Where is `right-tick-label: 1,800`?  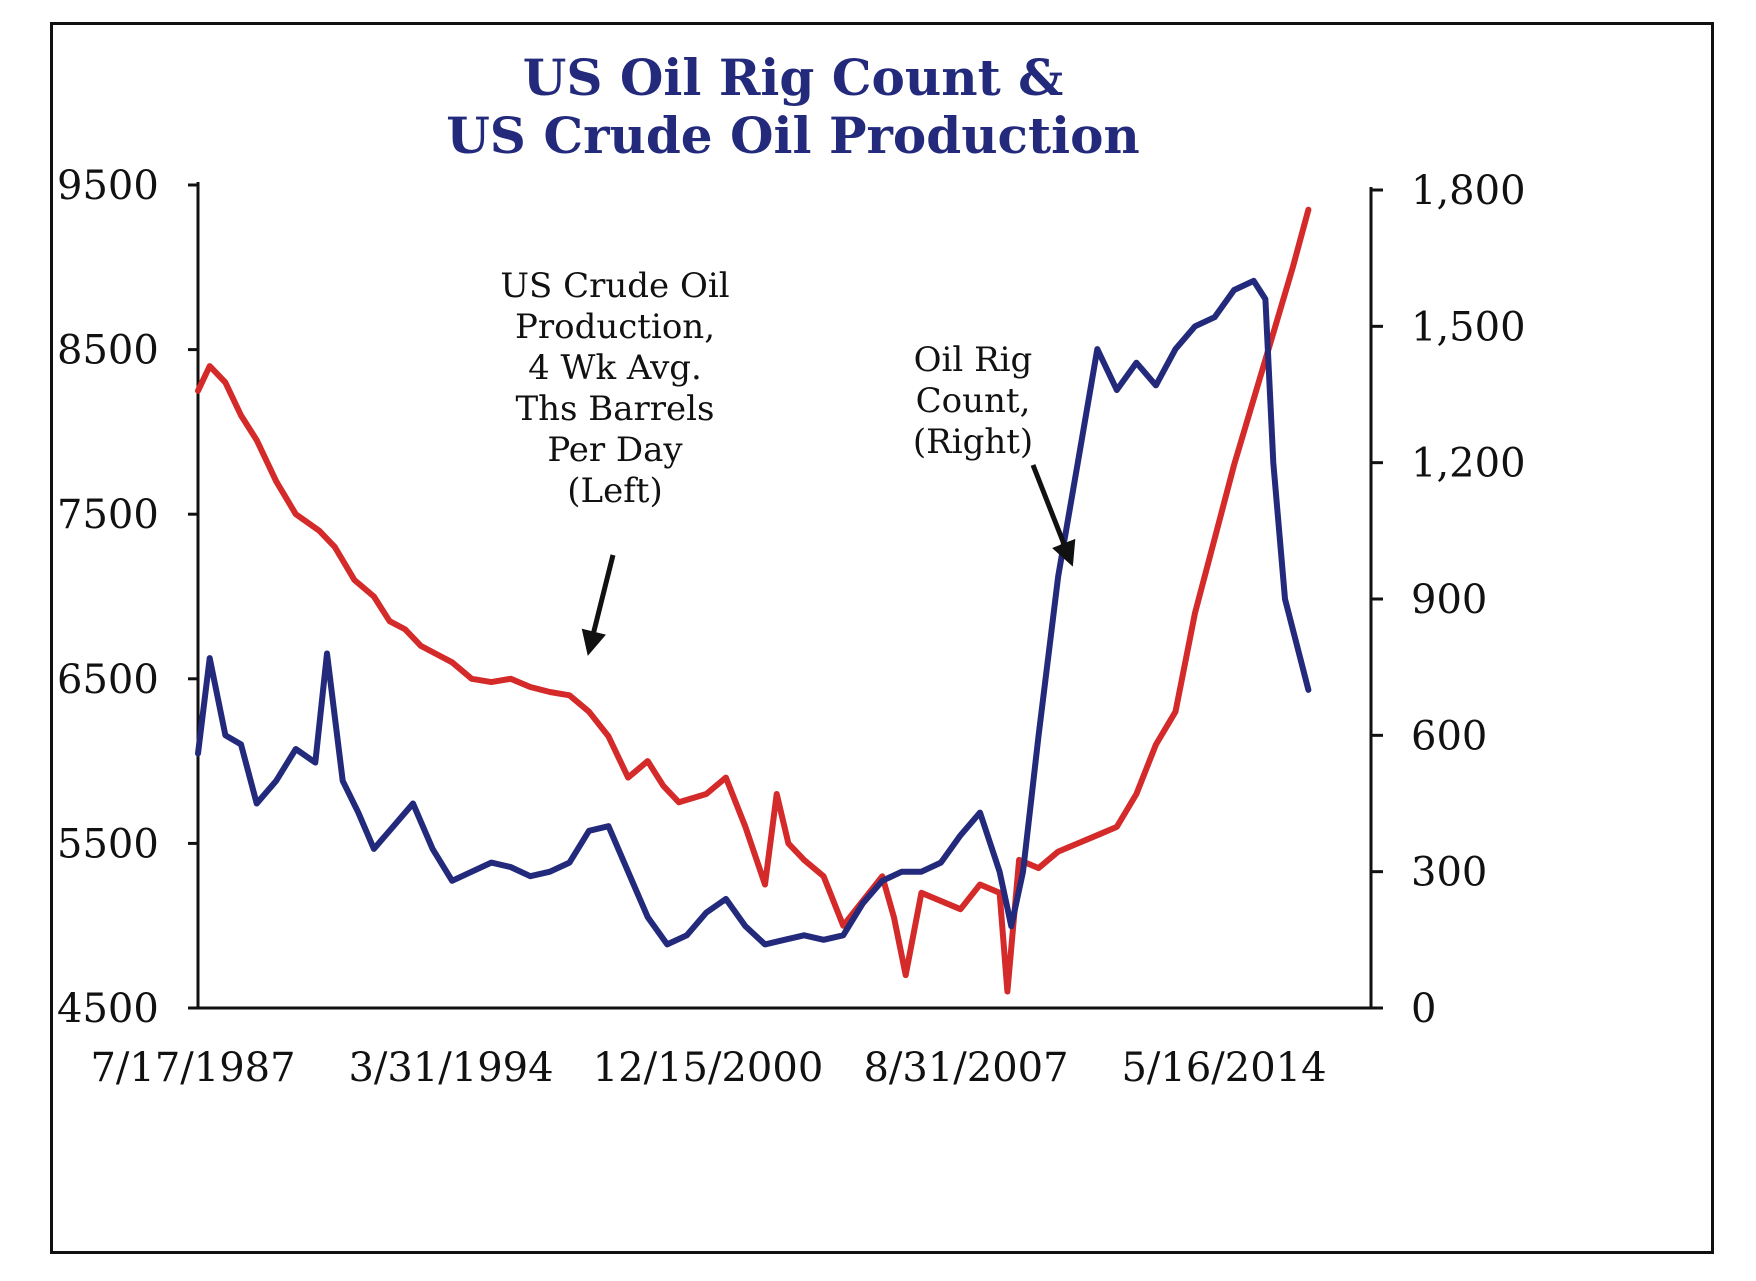 right-tick-label: 1,800 is located at coordinates (1468, 191).